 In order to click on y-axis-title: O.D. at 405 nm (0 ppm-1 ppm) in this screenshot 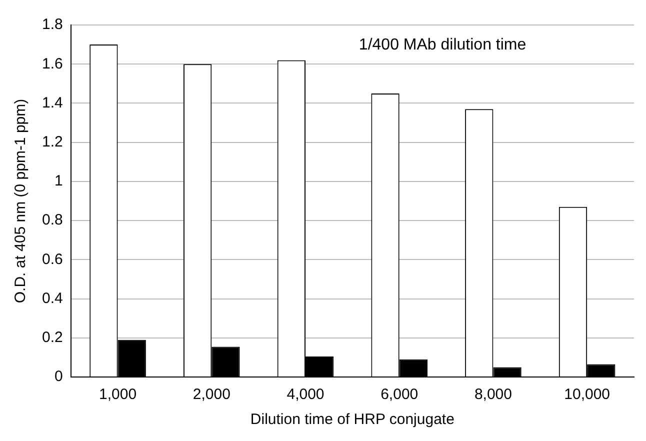, I will do `click(21, 201)`.